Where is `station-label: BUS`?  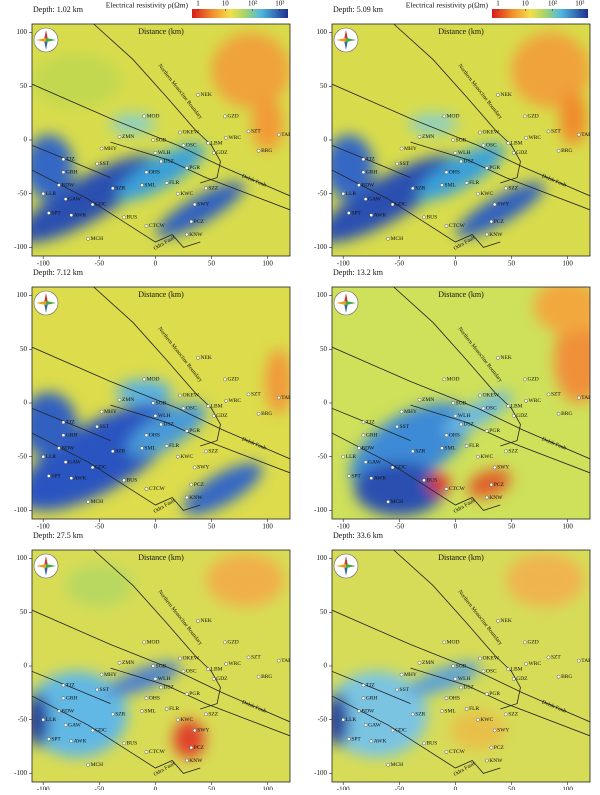 station-label: BUS is located at coordinates (131, 481).